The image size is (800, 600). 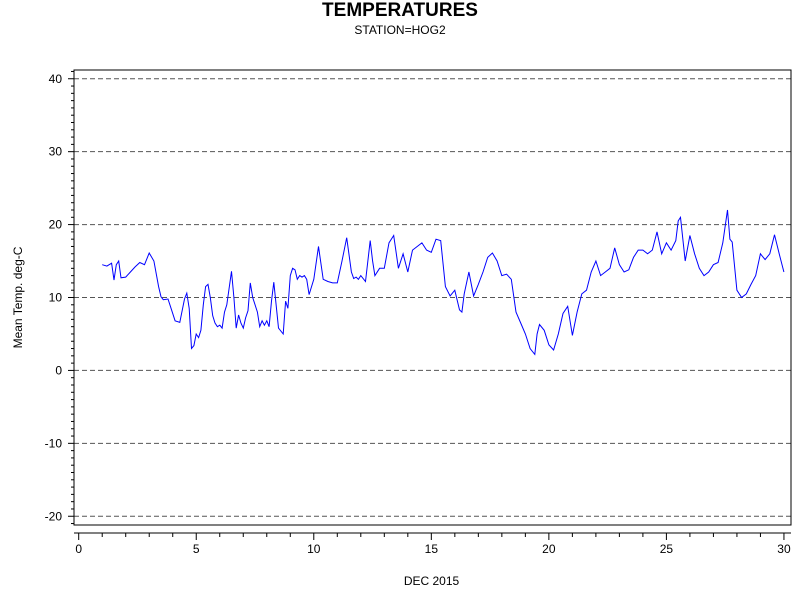 What do you see at coordinates (56, 152) in the screenshot?
I see `y-tick-label: 30` at bounding box center [56, 152].